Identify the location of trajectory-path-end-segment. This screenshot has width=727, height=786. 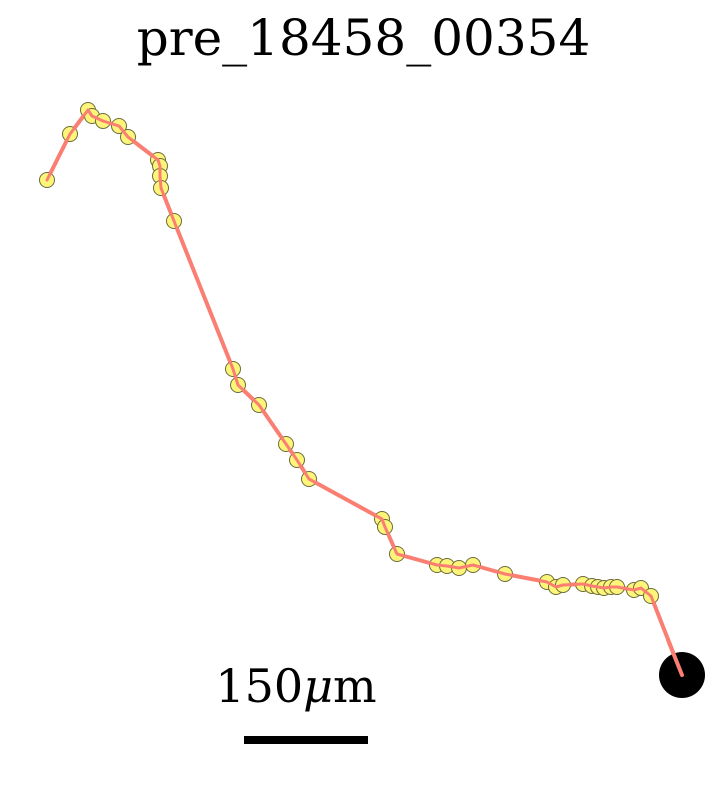
(675, 657).